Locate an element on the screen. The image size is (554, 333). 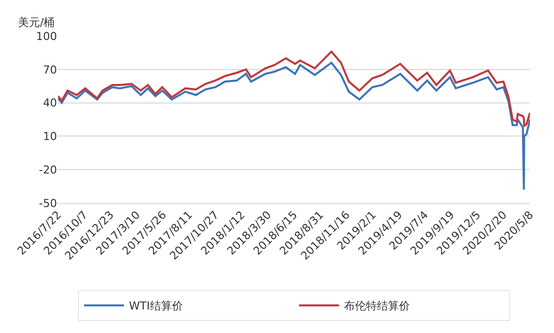
legend-label: 布伦特结算价 is located at coordinates (377, 306).